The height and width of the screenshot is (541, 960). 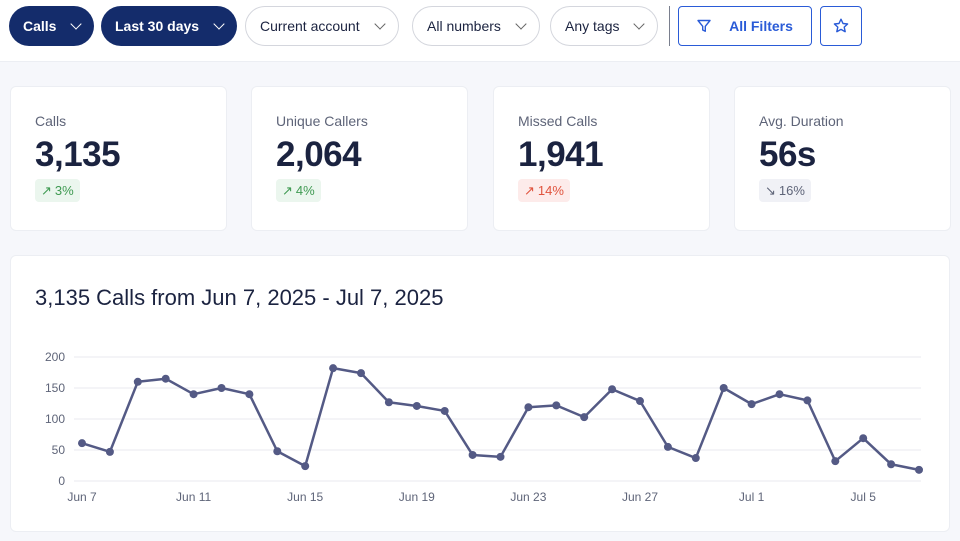 What do you see at coordinates (787, 154) in the screenshot?
I see `stat-value: 56s` at bounding box center [787, 154].